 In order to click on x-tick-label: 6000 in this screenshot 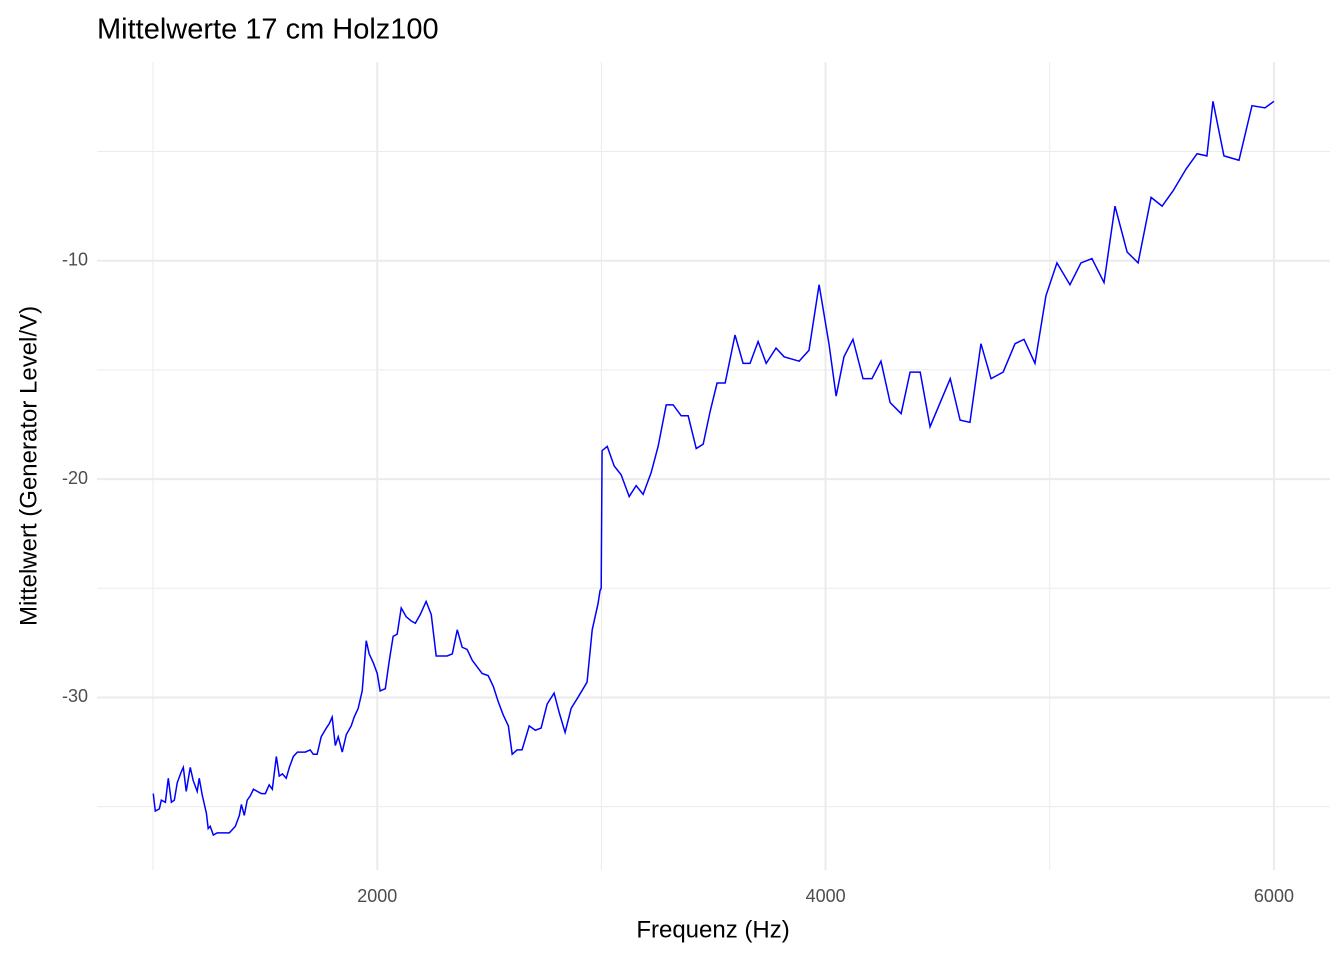, I will do `click(1274, 896)`.